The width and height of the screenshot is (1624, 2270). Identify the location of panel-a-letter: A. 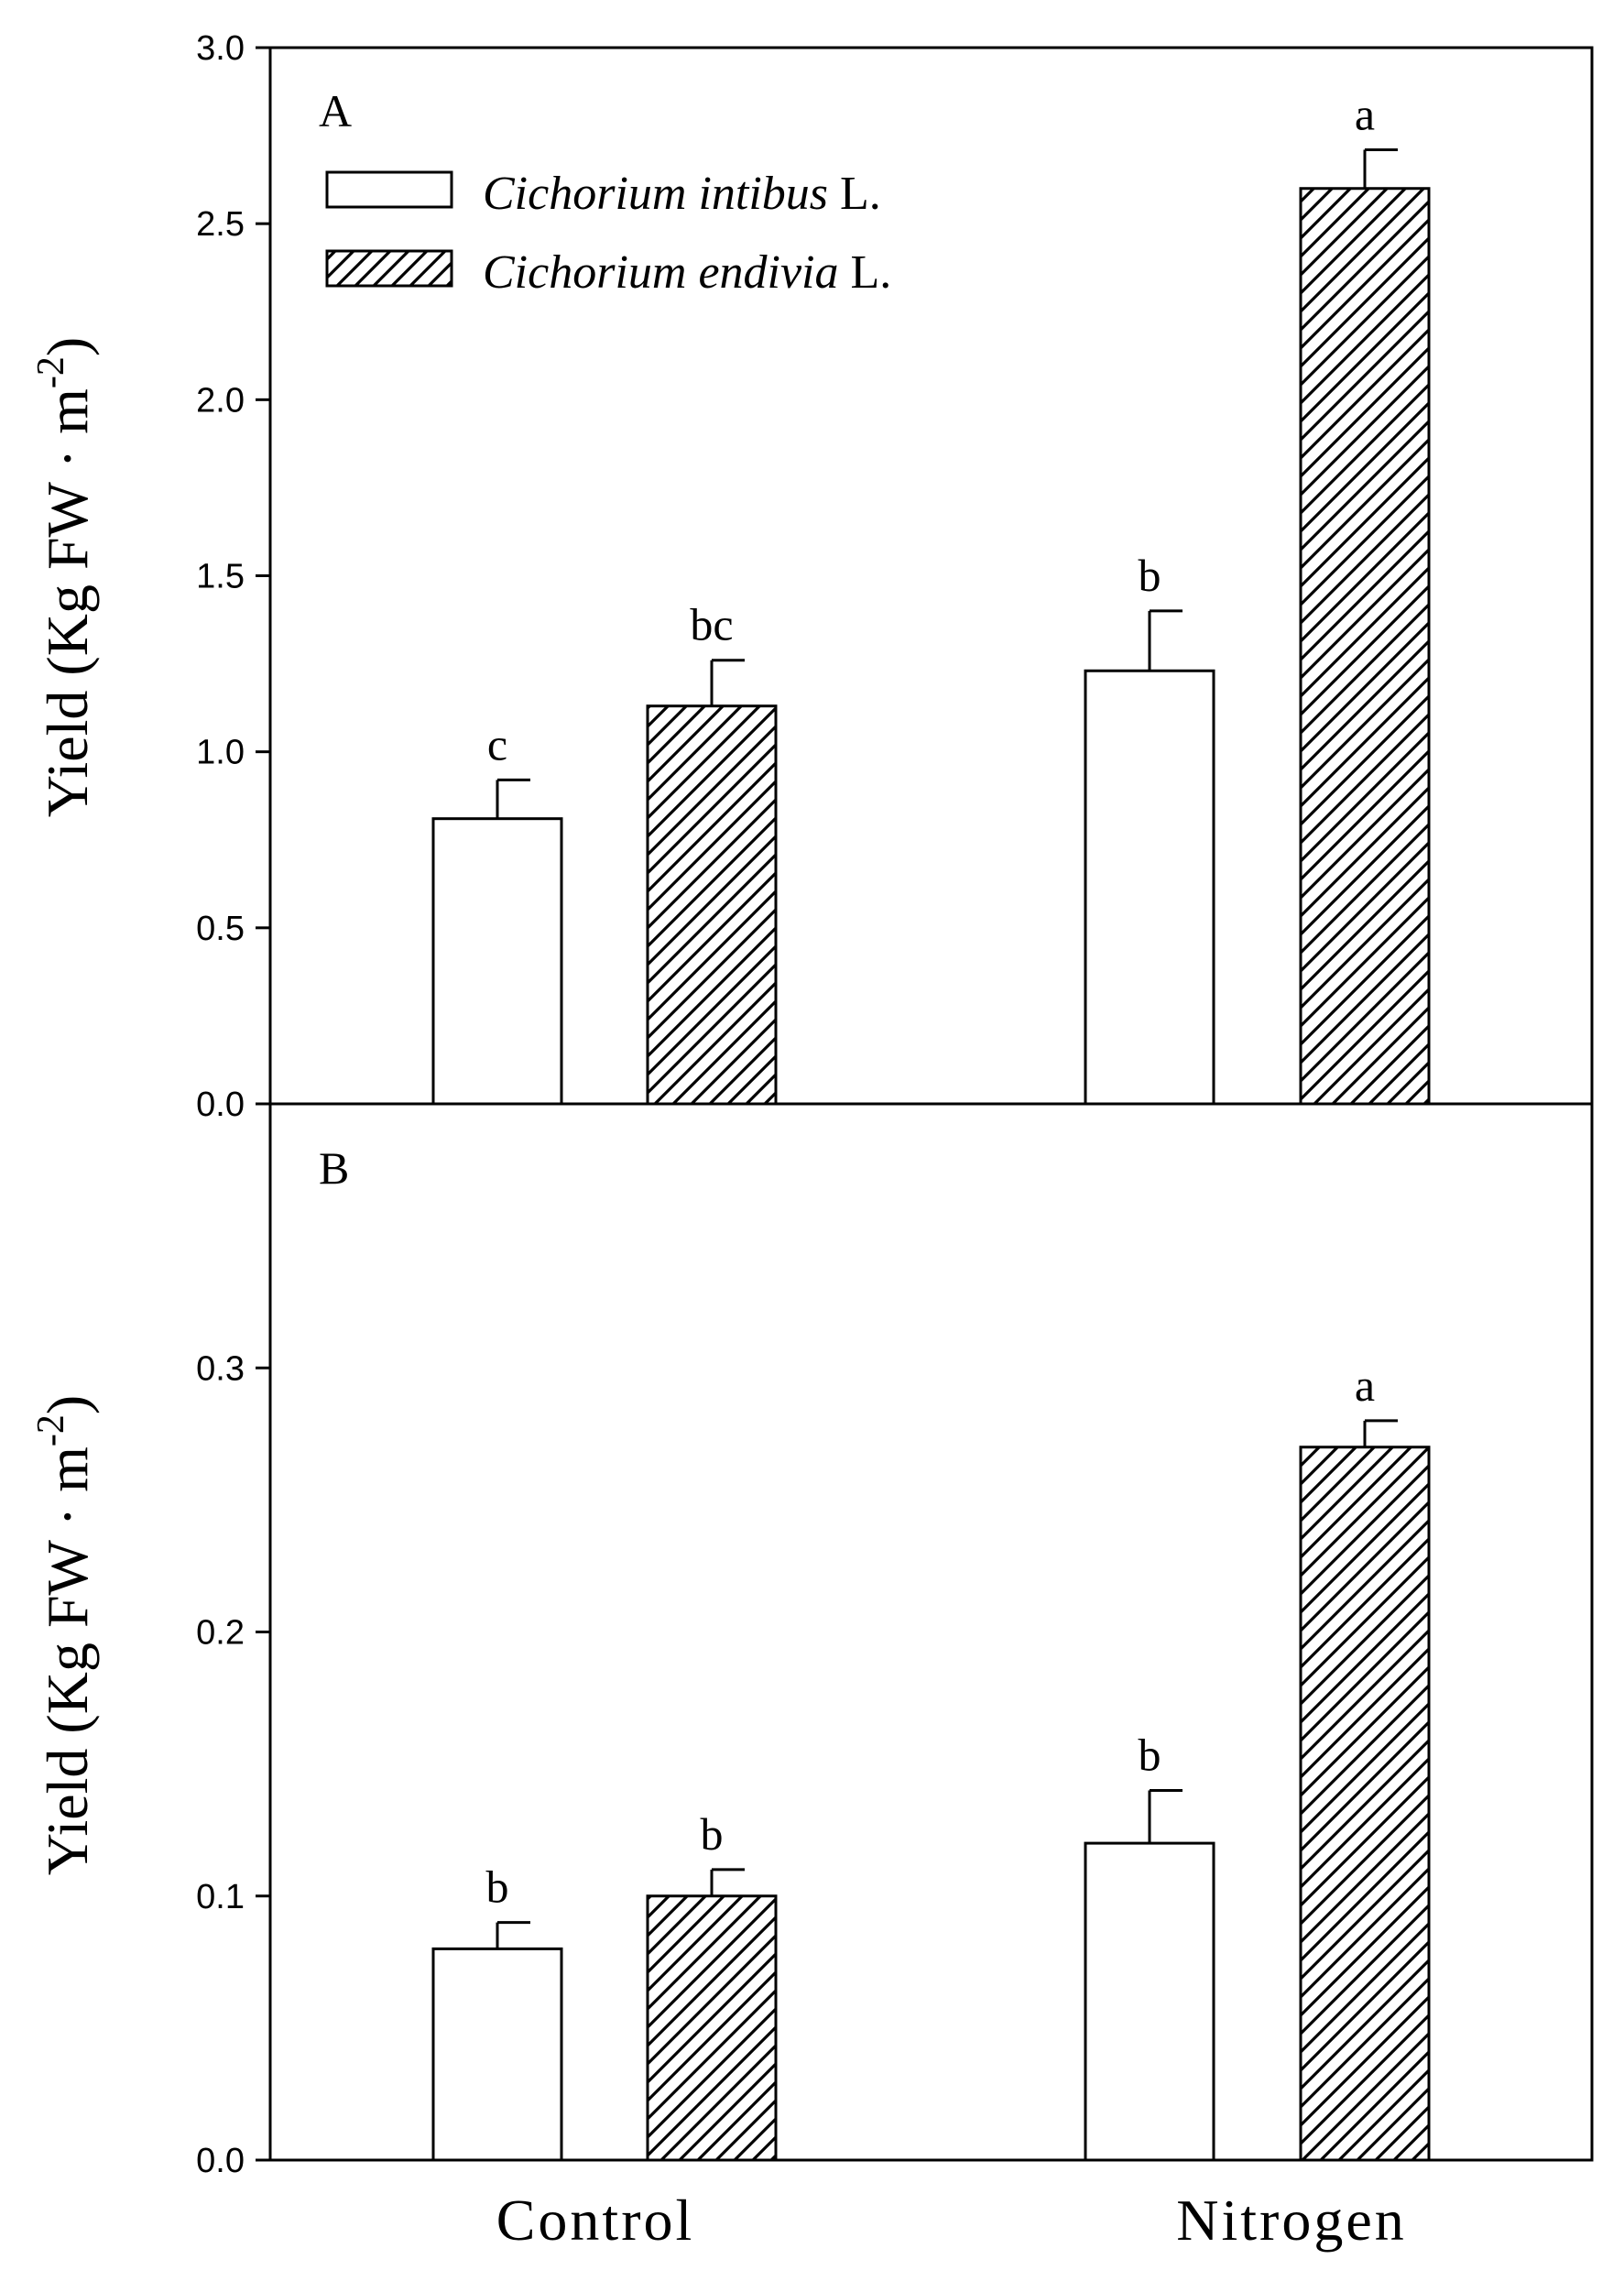
(335, 110).